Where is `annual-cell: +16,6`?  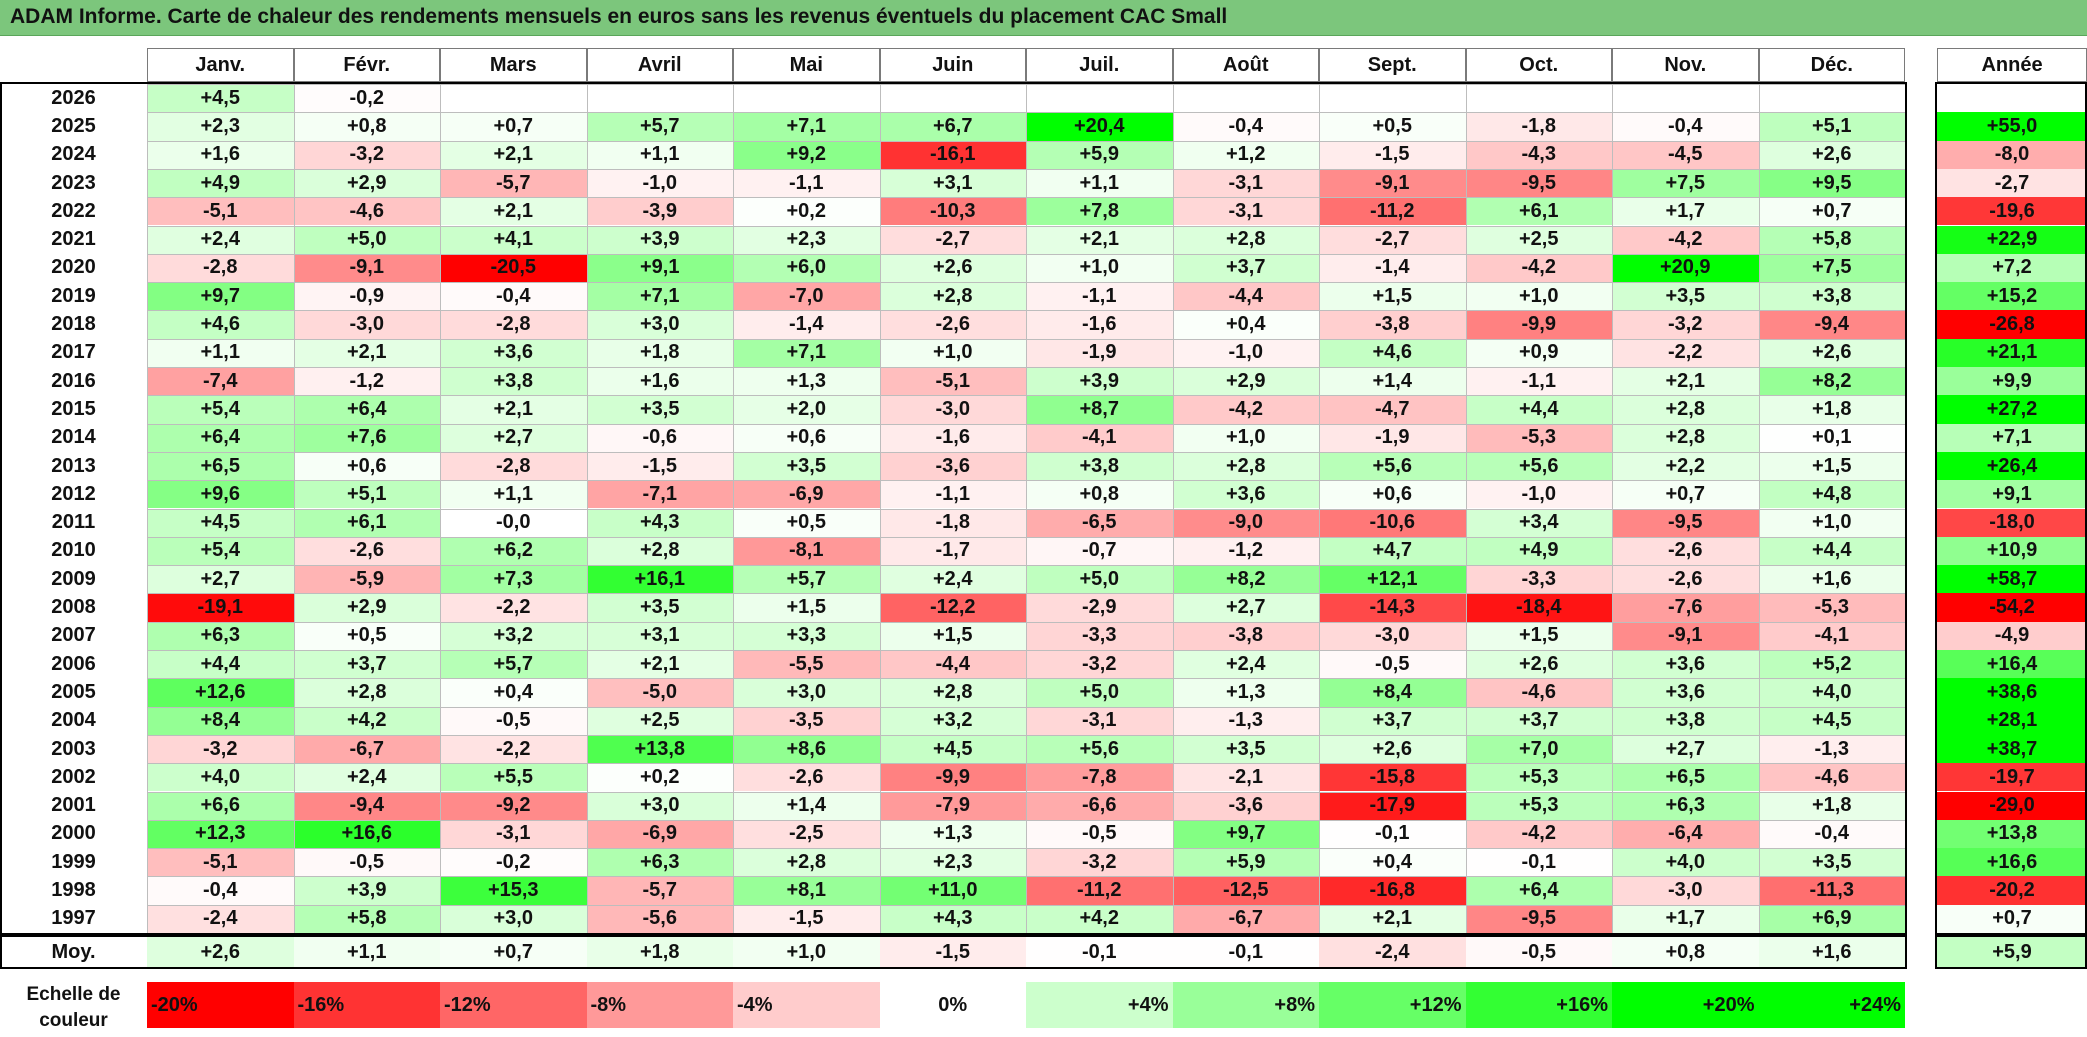 annual-cell: +16,6 is located at coordinates (2012, 862).